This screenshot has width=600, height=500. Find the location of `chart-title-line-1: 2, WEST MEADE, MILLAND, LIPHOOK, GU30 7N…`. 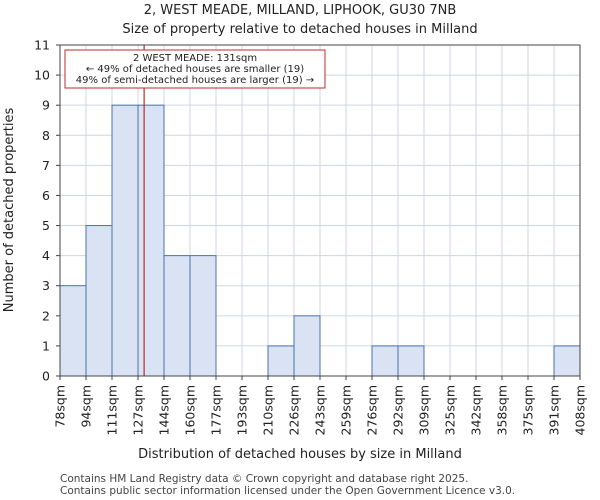

chart-title-line-1: 2, WEST MEADE, MILLAND, LIPHOOK, GU30 7N… is located at coordinates (300, 10).